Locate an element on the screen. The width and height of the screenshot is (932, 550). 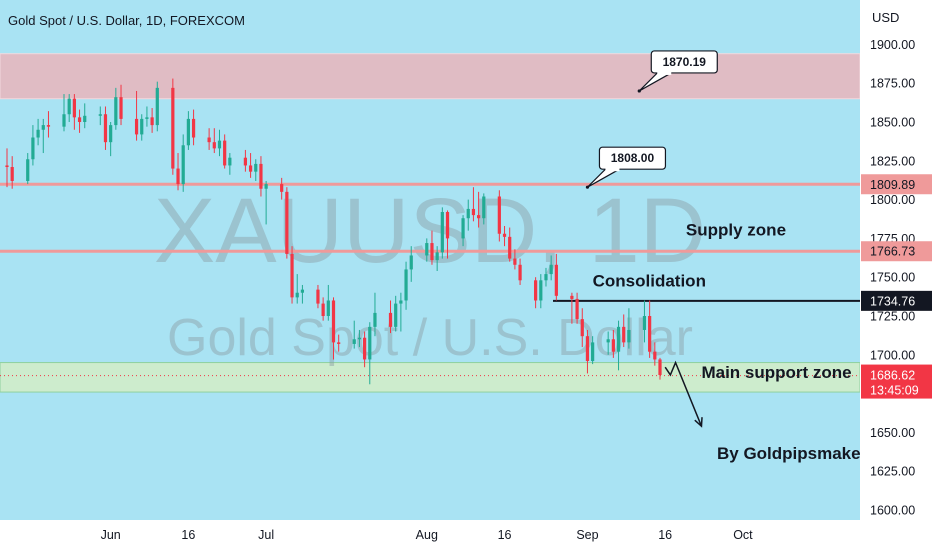
x-tick-label: Aug is located at coordinates (427, 535).